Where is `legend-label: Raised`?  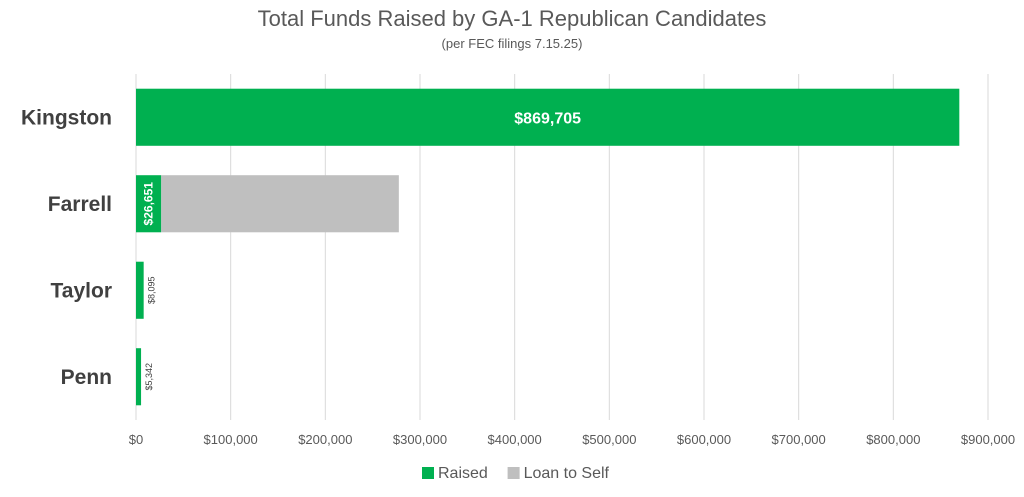
legend-label: Raised is located at coordinates (463, 473).